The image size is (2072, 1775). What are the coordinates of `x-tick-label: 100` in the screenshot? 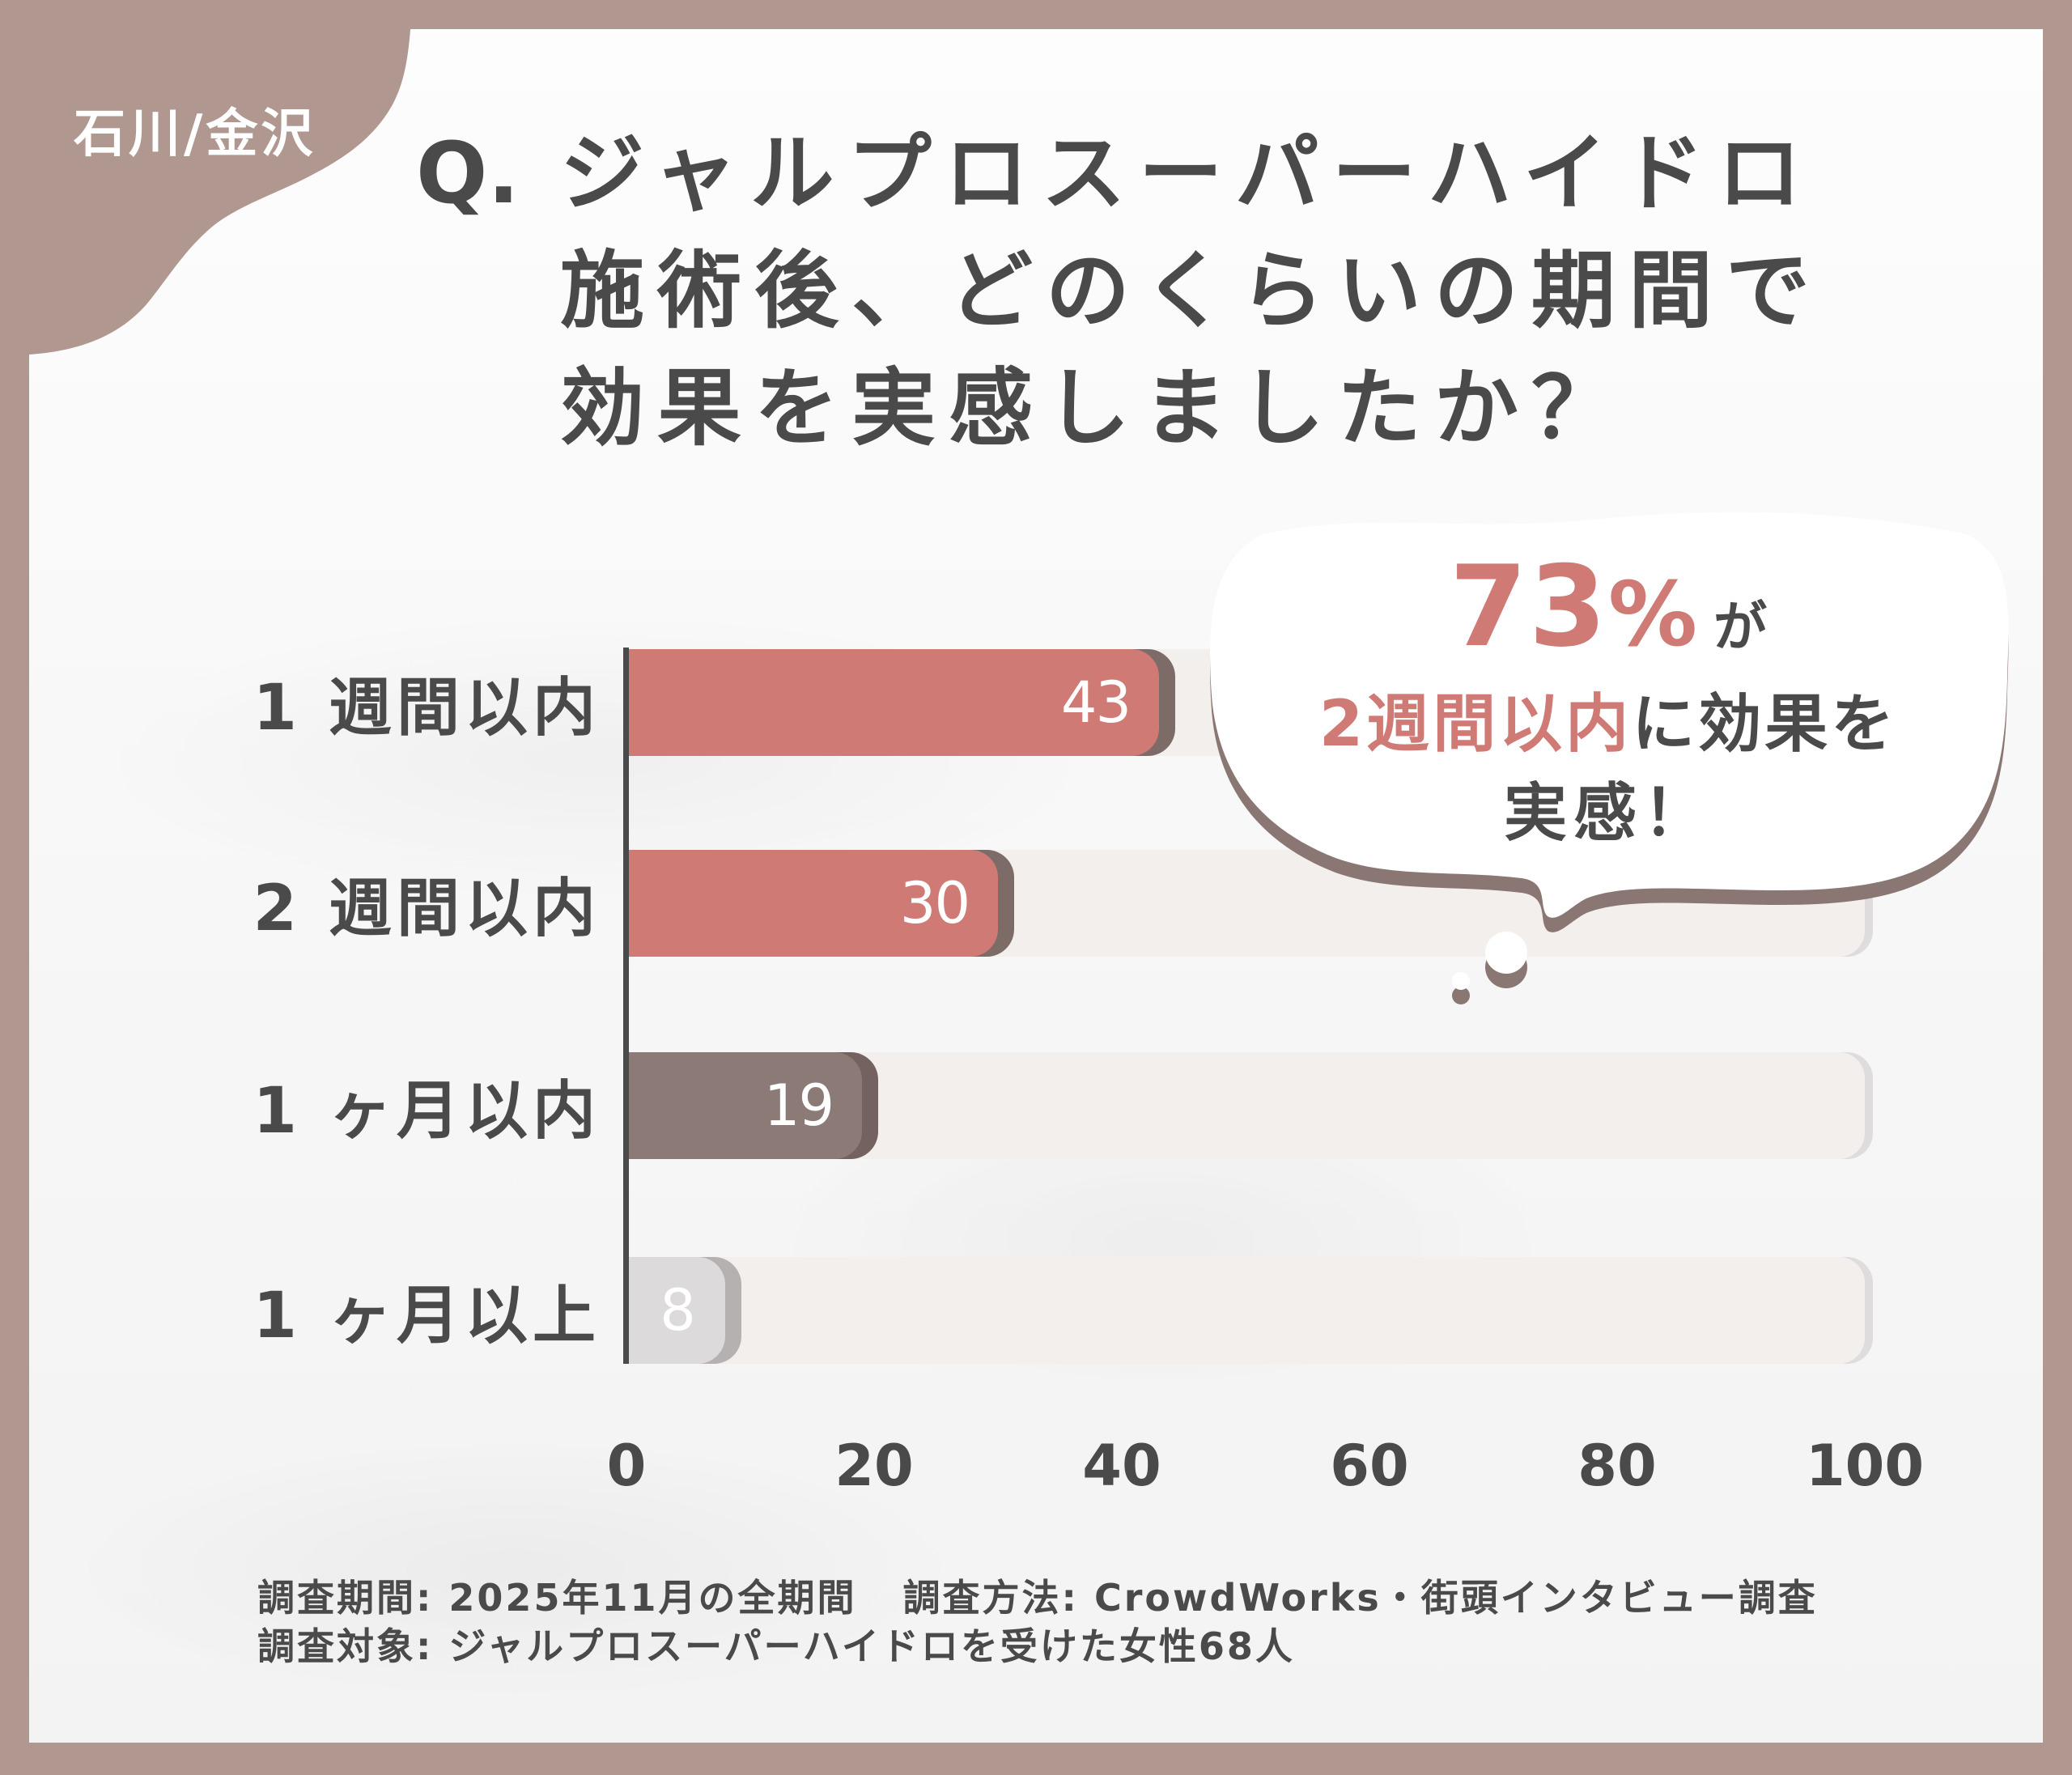 It's located at (1865, 1466).